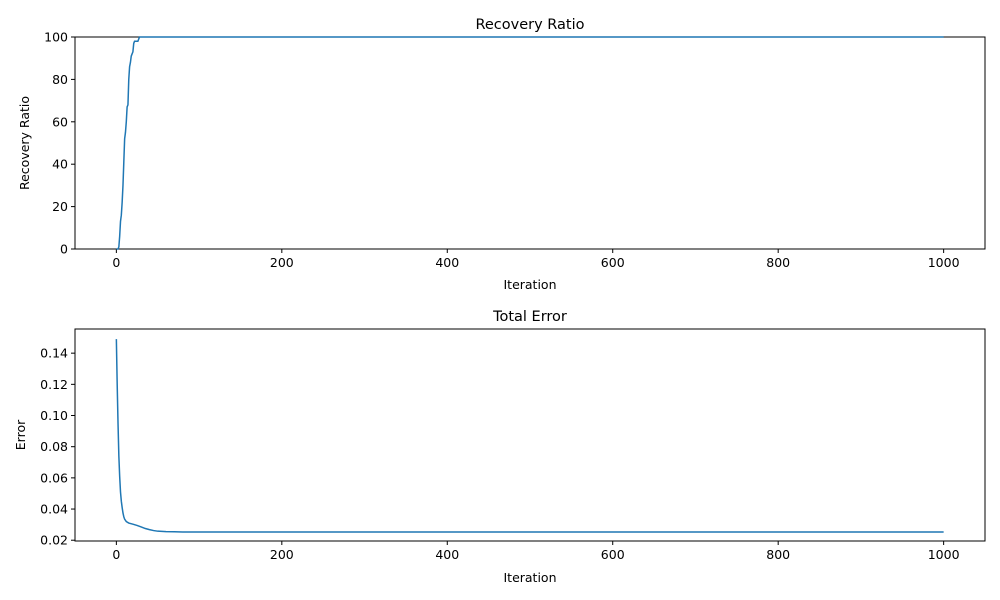  I want to click on total-error-y-tick-label: 0.12, so click(54, 384).